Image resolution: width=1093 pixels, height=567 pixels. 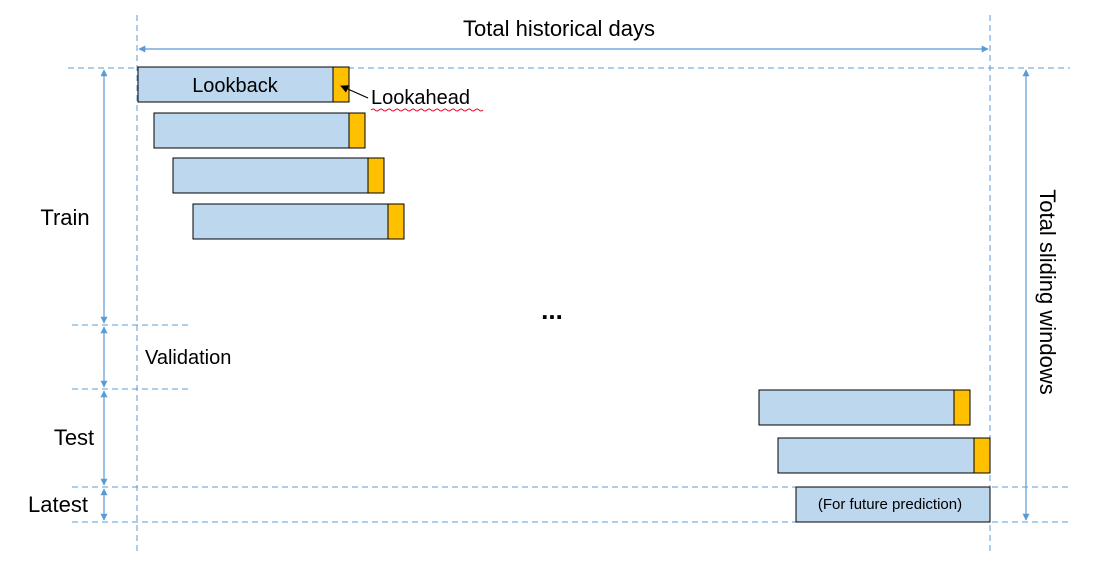 I want to click on validation-label: Validation, so click(x=188, y=358).